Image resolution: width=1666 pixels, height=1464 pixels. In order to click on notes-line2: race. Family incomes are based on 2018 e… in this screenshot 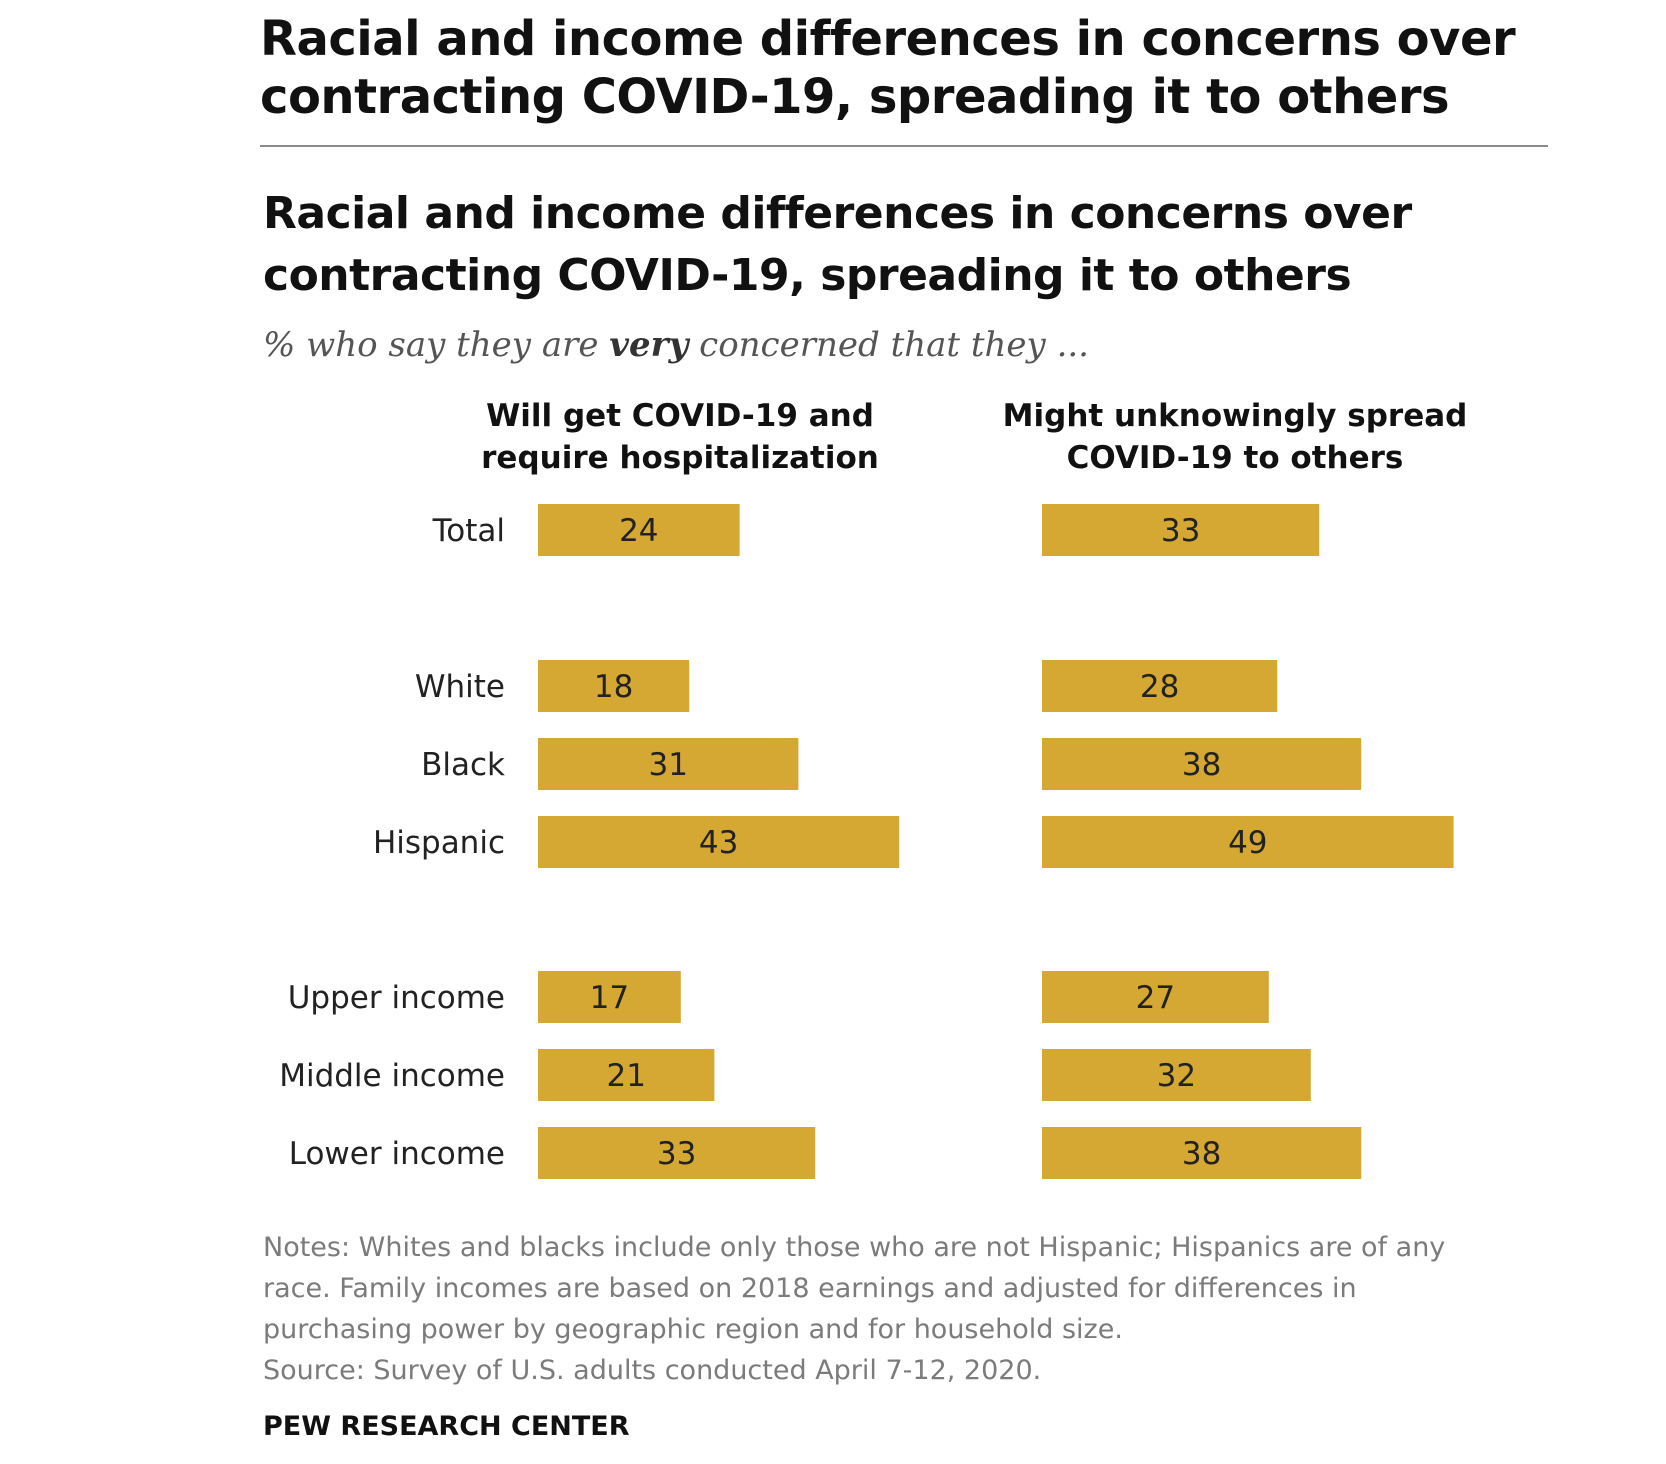, I will do `click(810, 1288)`.